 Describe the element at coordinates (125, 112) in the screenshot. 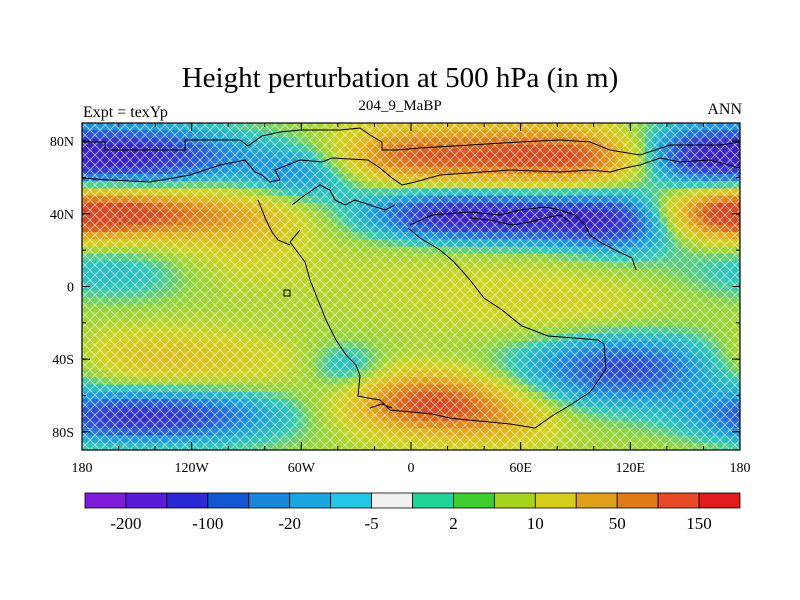

I see `experiment-label: Expt = texYp` at that location.